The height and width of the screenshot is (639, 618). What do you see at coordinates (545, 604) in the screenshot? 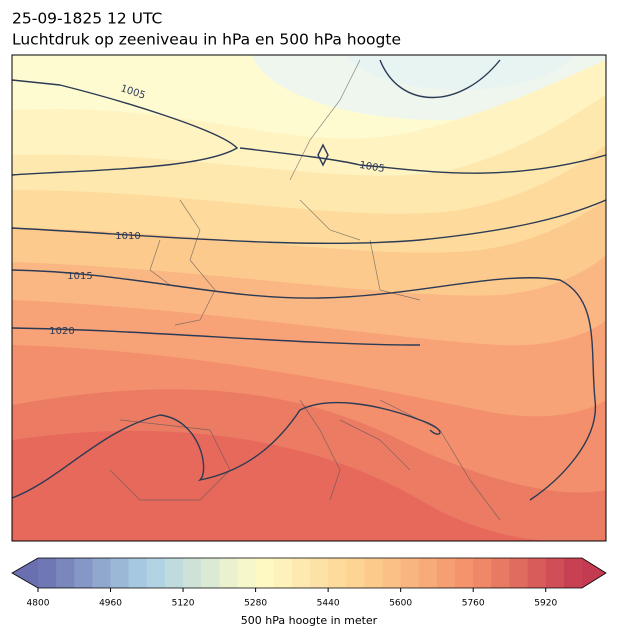
I see `colorbar-tick-label: 5920` at bounding box center [545, 604].